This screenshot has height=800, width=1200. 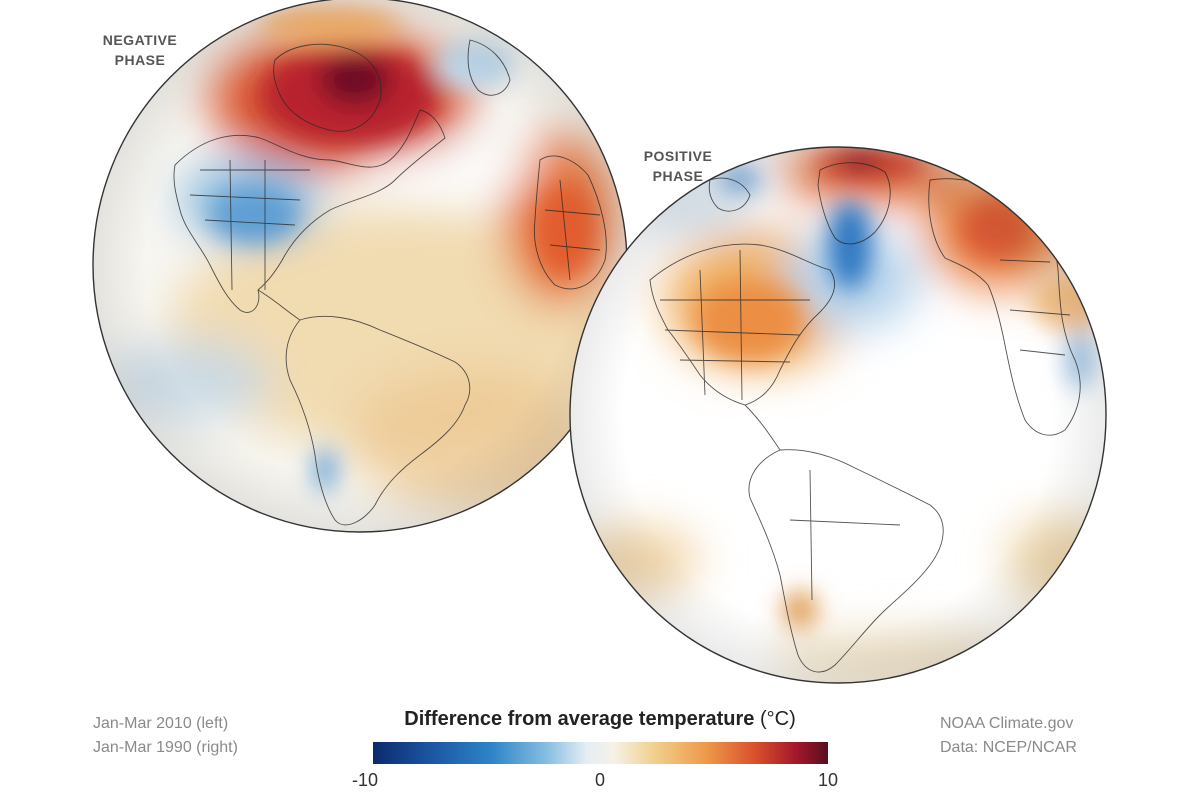 What do you see at coordinates (1007, 723) in the screenshot?
I see `credit-note: NOAA Climate.gov` at bounding box center [1007, 723].